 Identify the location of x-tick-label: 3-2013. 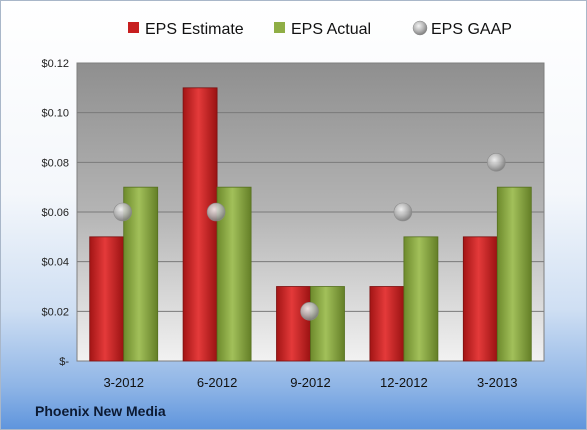
(497, 382).